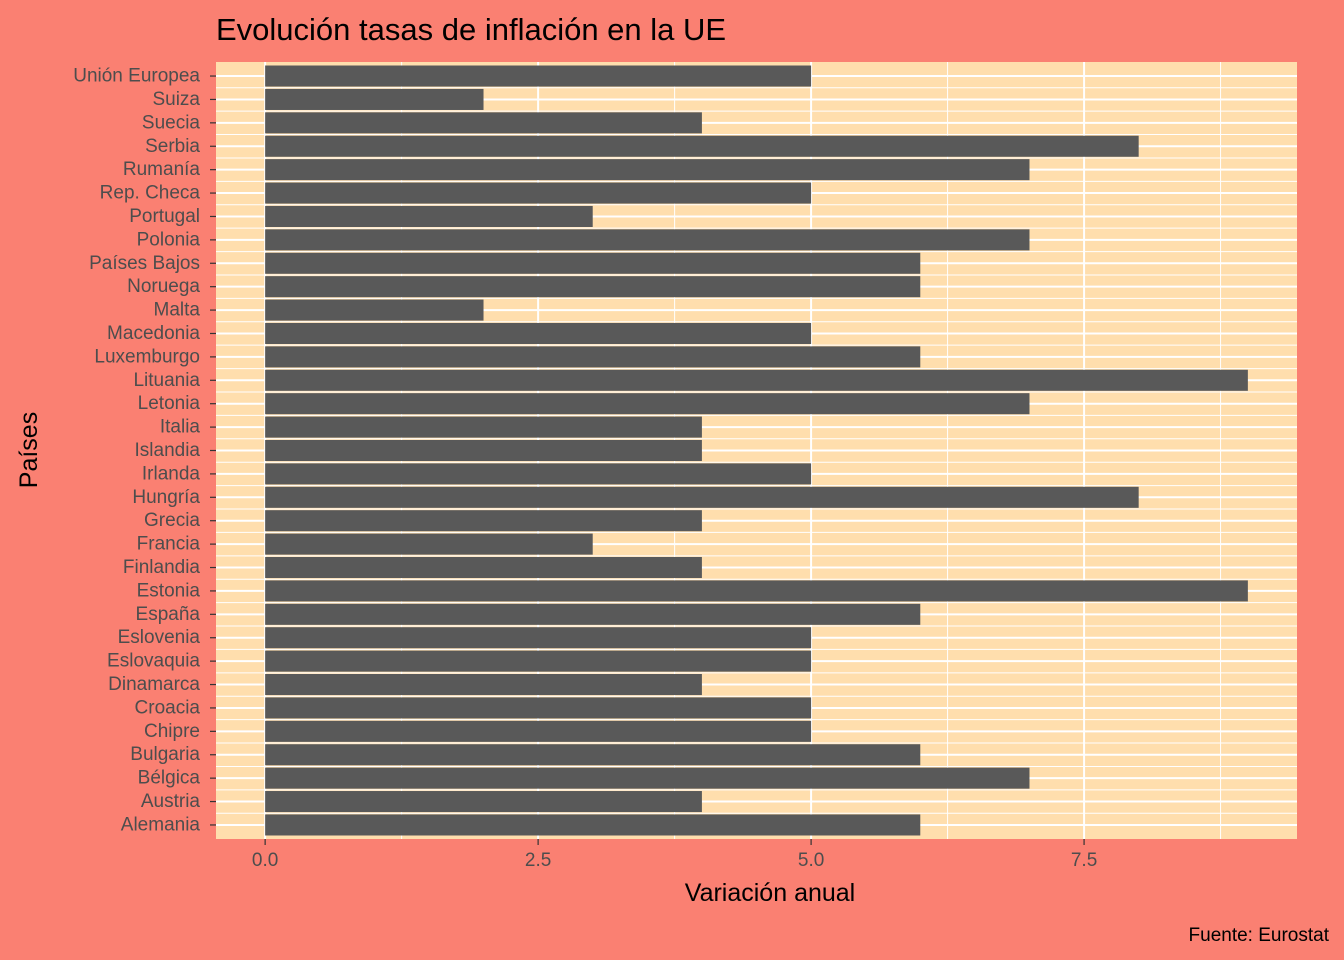  I want to click on y-tick-label: Finlandia, so click(162, 567).